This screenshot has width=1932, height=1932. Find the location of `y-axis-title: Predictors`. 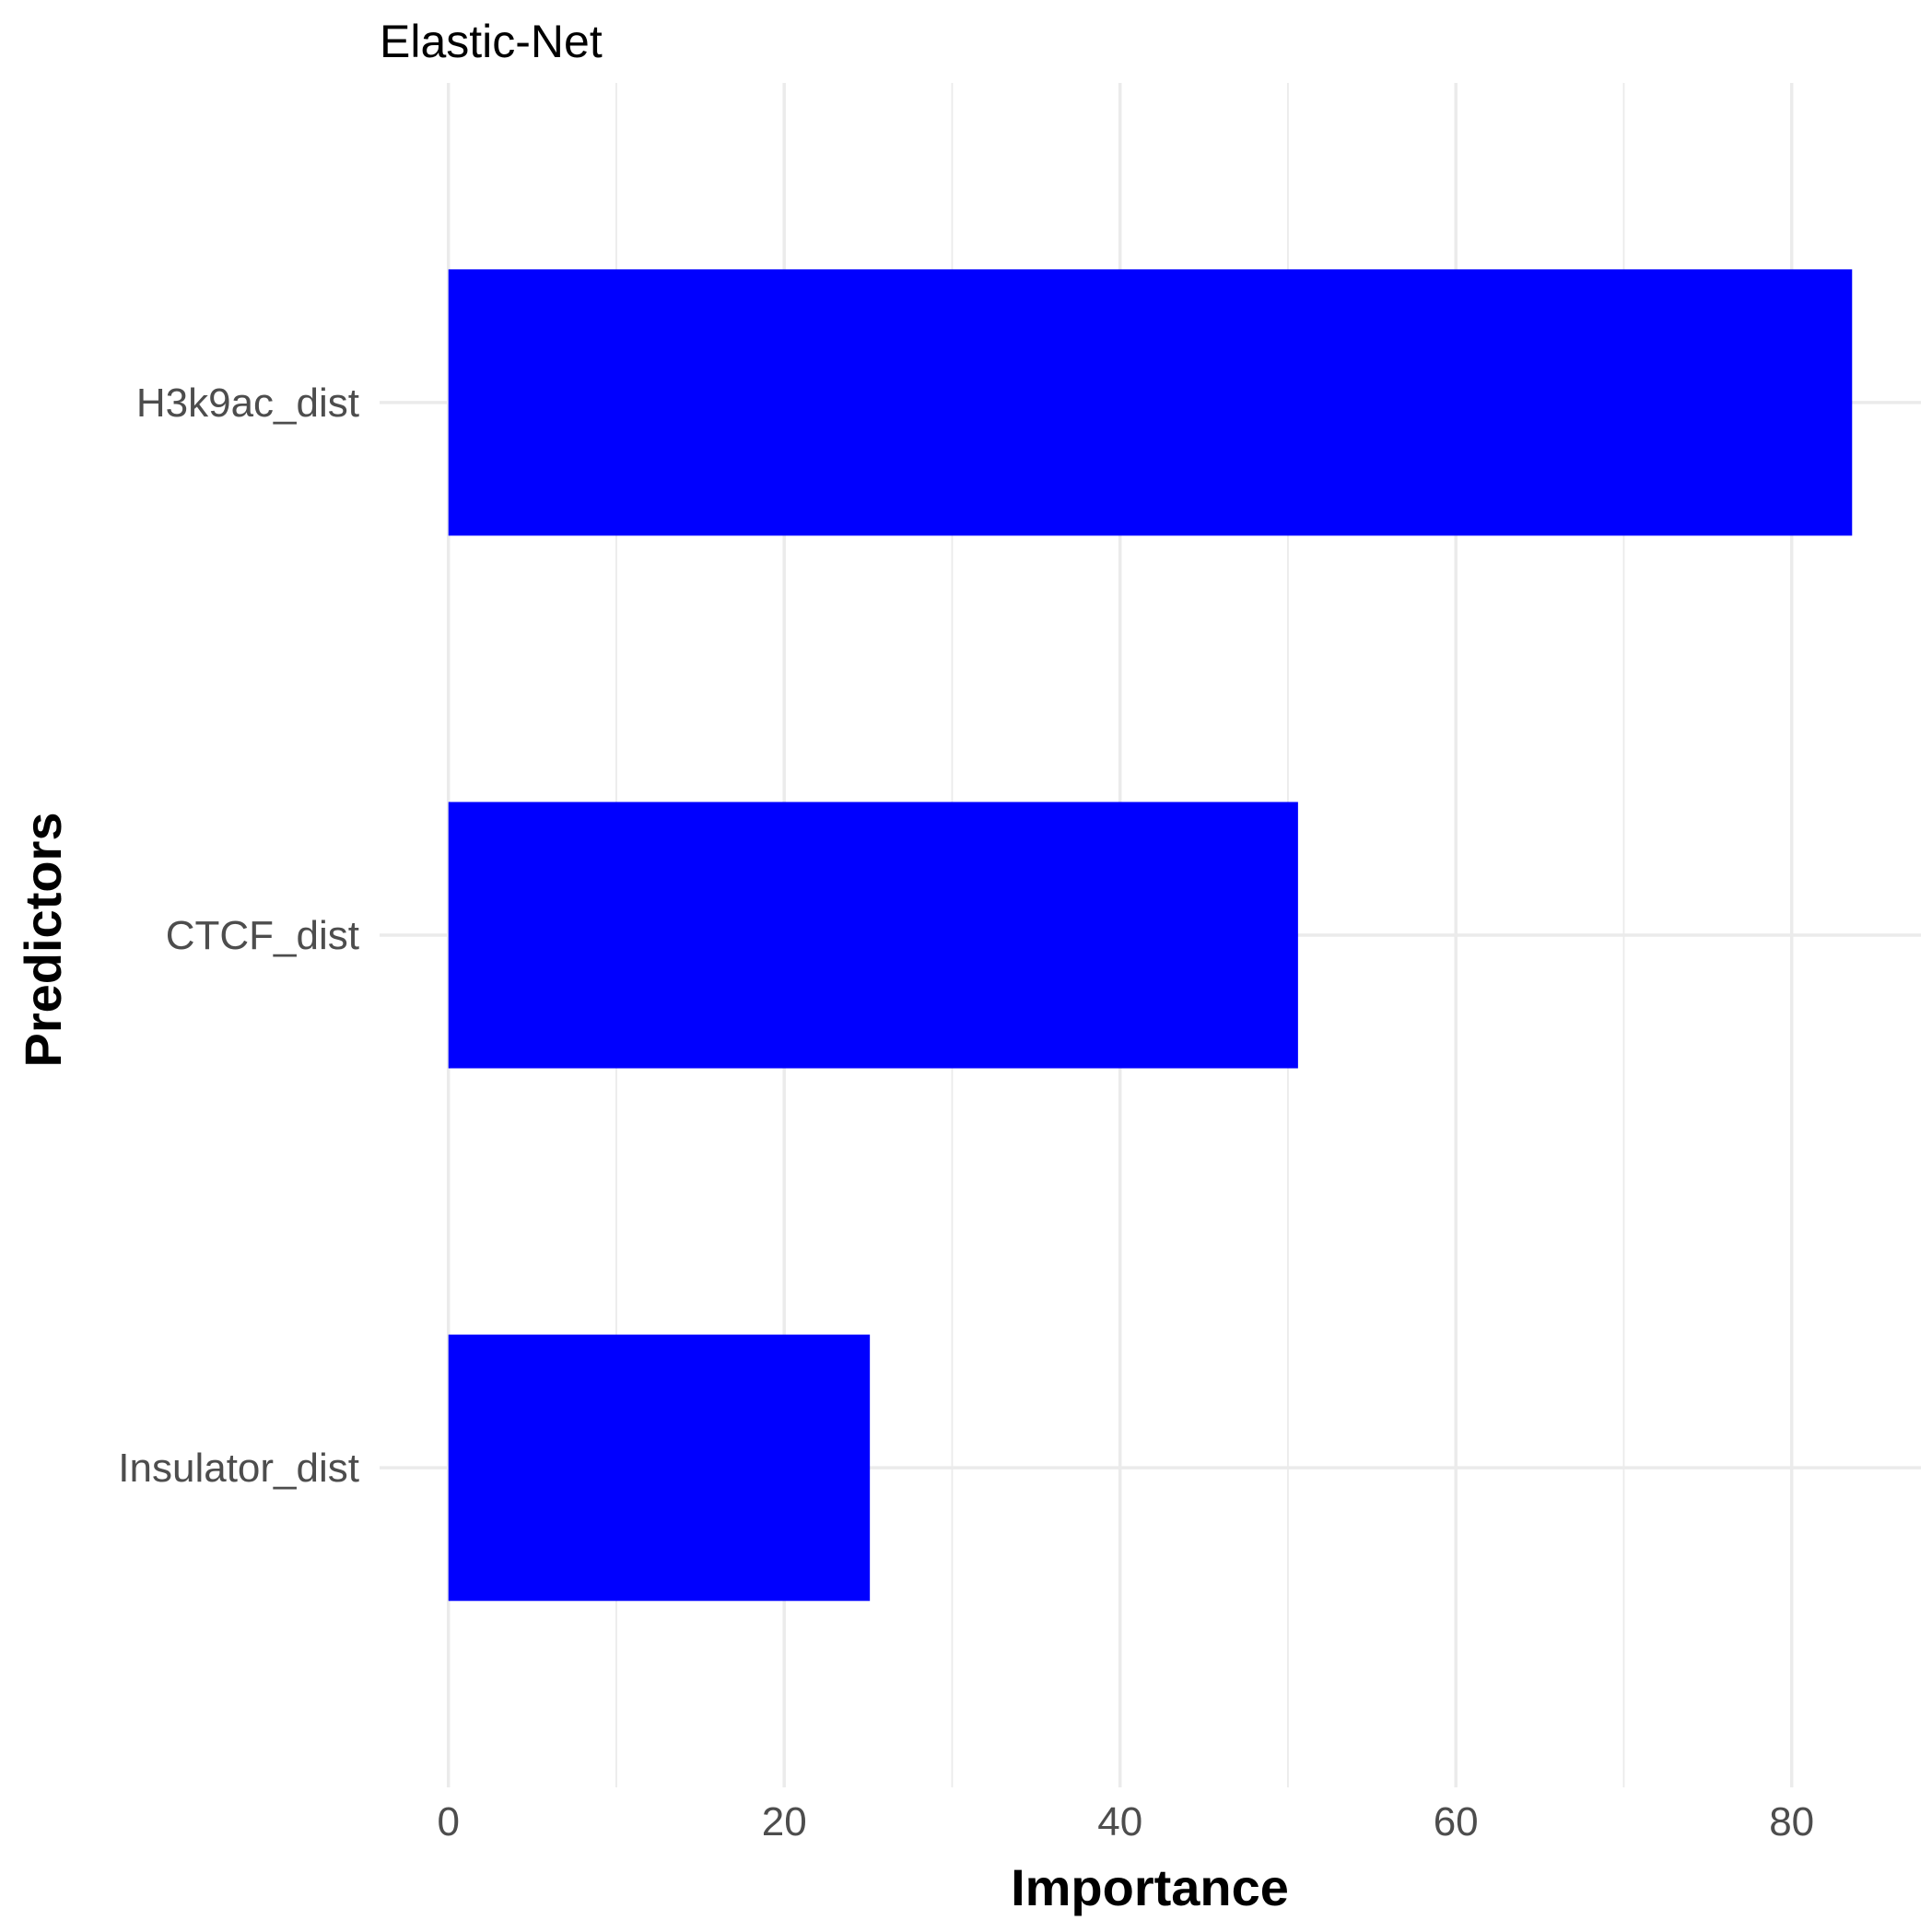

y-axis-title: Predictors is located at coordinates (43, 940).